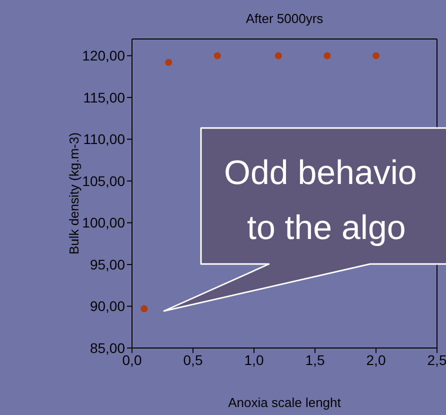 The height and width of the screenshot is (415, 446). What do you see at coordinates (320, 173) in the screenshot?
I see `annotation: Odd behavio` at bounding box center [320, 173].